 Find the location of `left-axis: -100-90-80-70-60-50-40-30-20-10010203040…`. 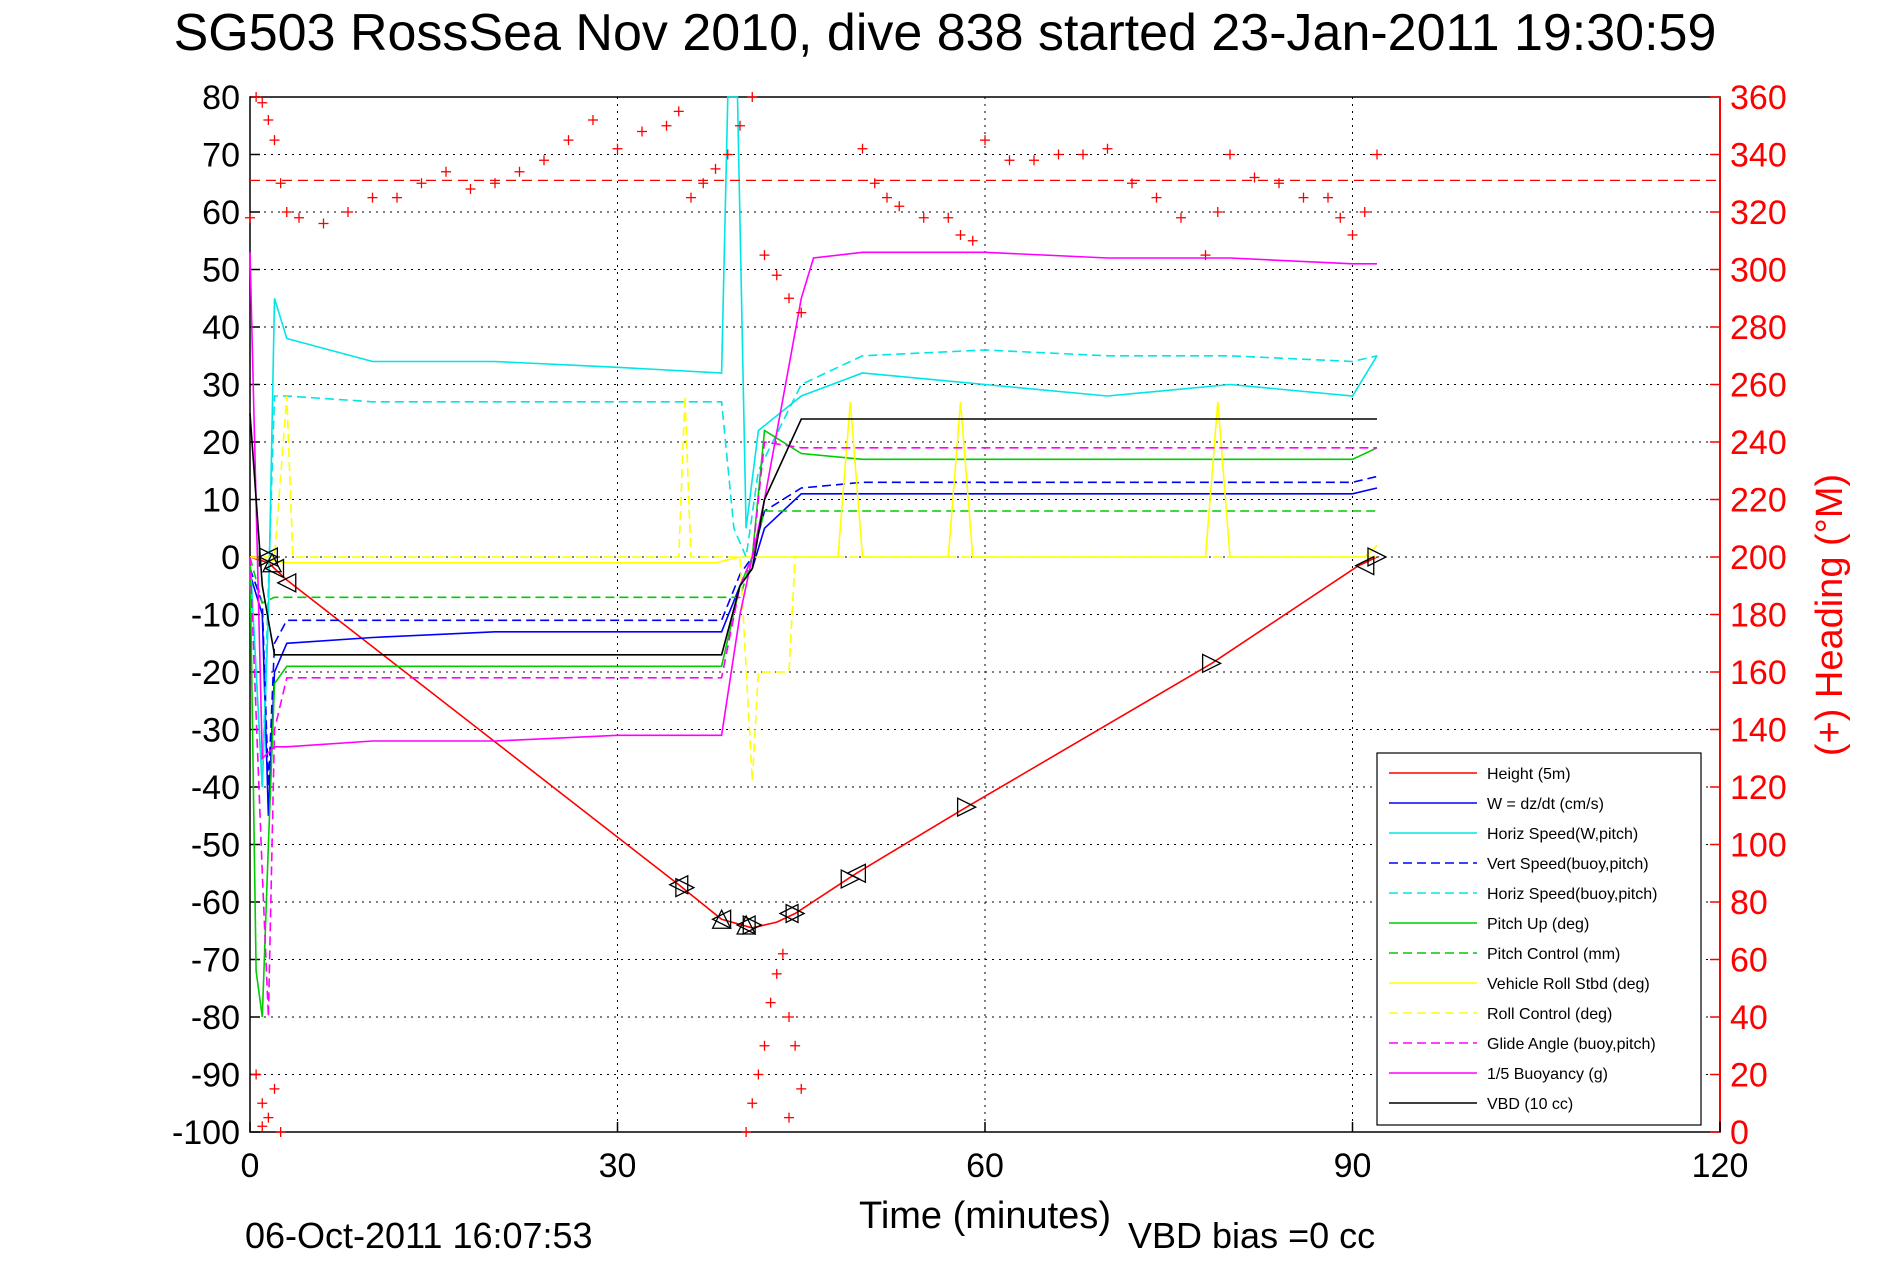

left-axis: -100-90-80-70-60-50-40-30-20-10010203040… is located at coordinates (216, 615).